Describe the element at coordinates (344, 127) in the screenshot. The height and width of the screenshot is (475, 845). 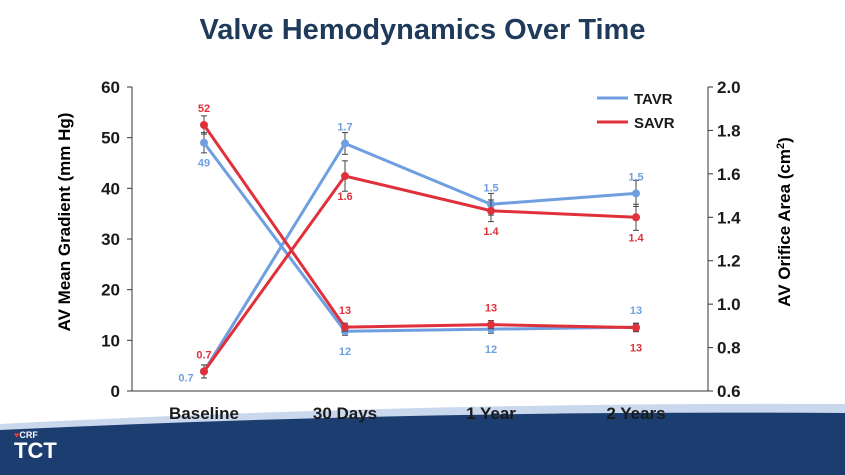
I see `tavr-area-data-label: 1.7` at that location.